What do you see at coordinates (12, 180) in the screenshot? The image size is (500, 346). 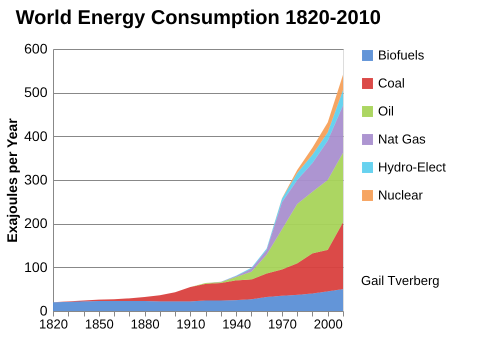 I see `y-axis-title: Exajoules per Year` at bounding box center [12, 180].